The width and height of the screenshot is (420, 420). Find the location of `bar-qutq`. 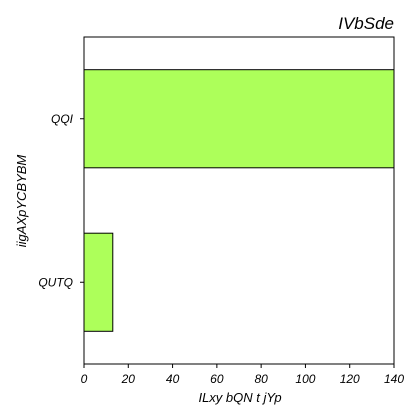

bar-qutq is located at coordinates (98, 282).